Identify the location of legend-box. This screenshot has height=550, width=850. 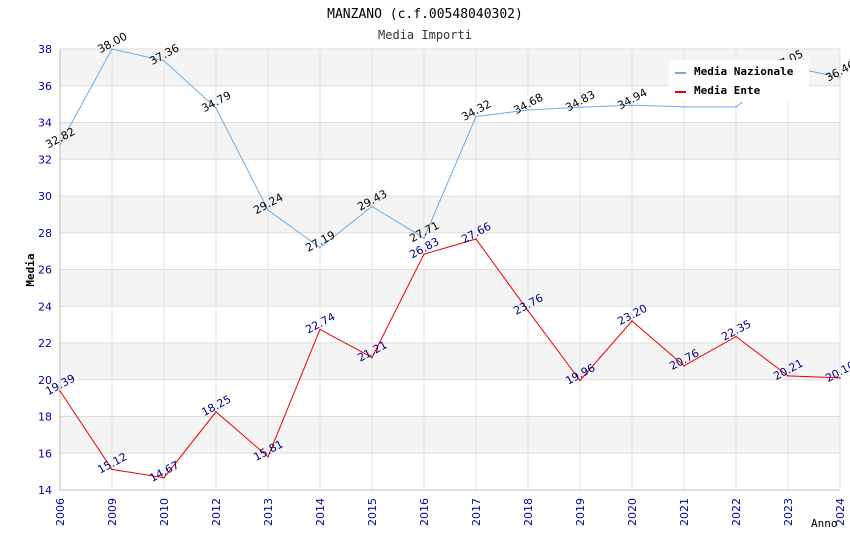
(739, 81).